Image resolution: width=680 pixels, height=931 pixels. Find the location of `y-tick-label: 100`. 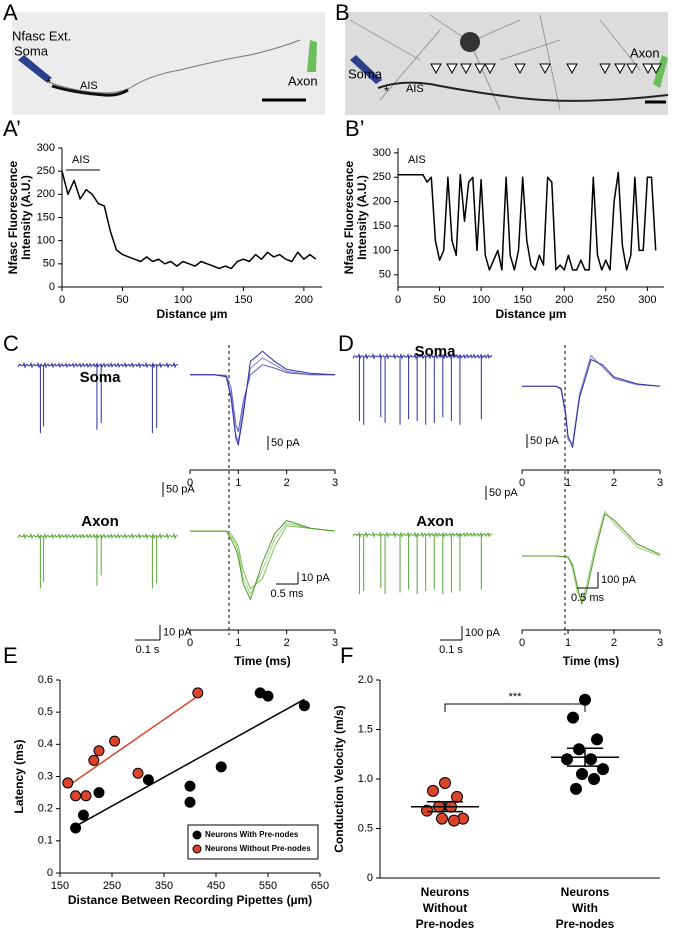

y-tick-label: 100 is located at coordinates (382, 250).